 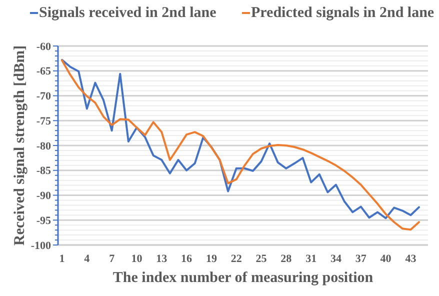 I want to click on y-tick-label: -100, so click(x=41, y=246).